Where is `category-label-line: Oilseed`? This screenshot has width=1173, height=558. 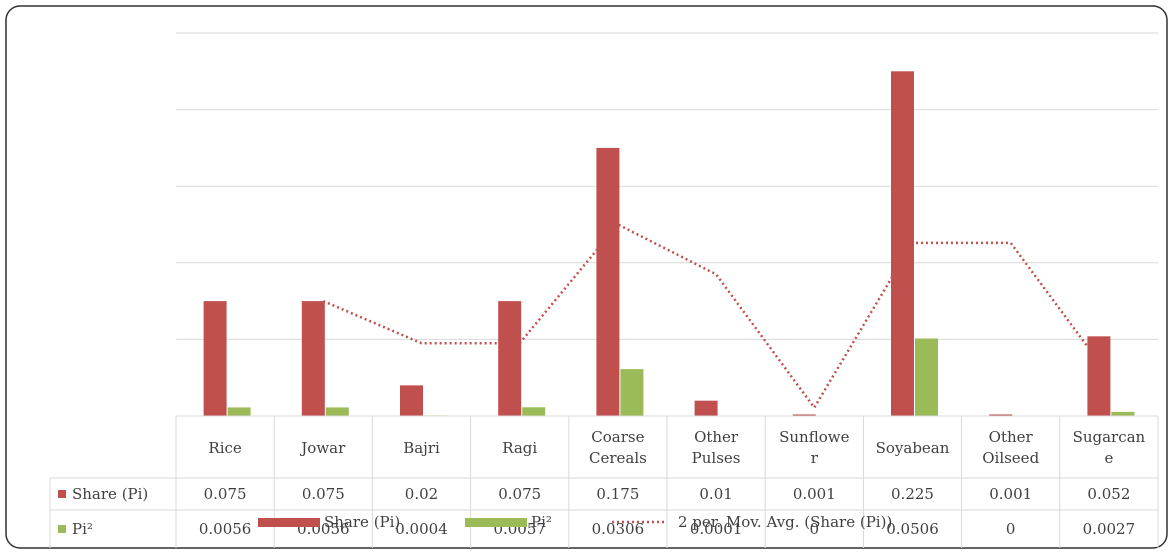
category-label-line: Oilseed is located at coordinates (1010, 458).